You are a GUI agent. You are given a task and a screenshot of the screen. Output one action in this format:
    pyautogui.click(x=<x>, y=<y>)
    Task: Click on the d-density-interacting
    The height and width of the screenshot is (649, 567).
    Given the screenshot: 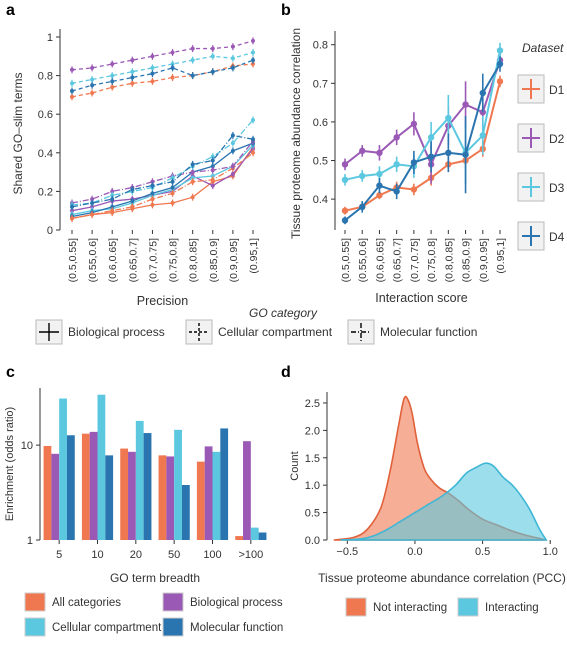 What is the action you would take?
    pyautogui.click(x=444, y=501)
    